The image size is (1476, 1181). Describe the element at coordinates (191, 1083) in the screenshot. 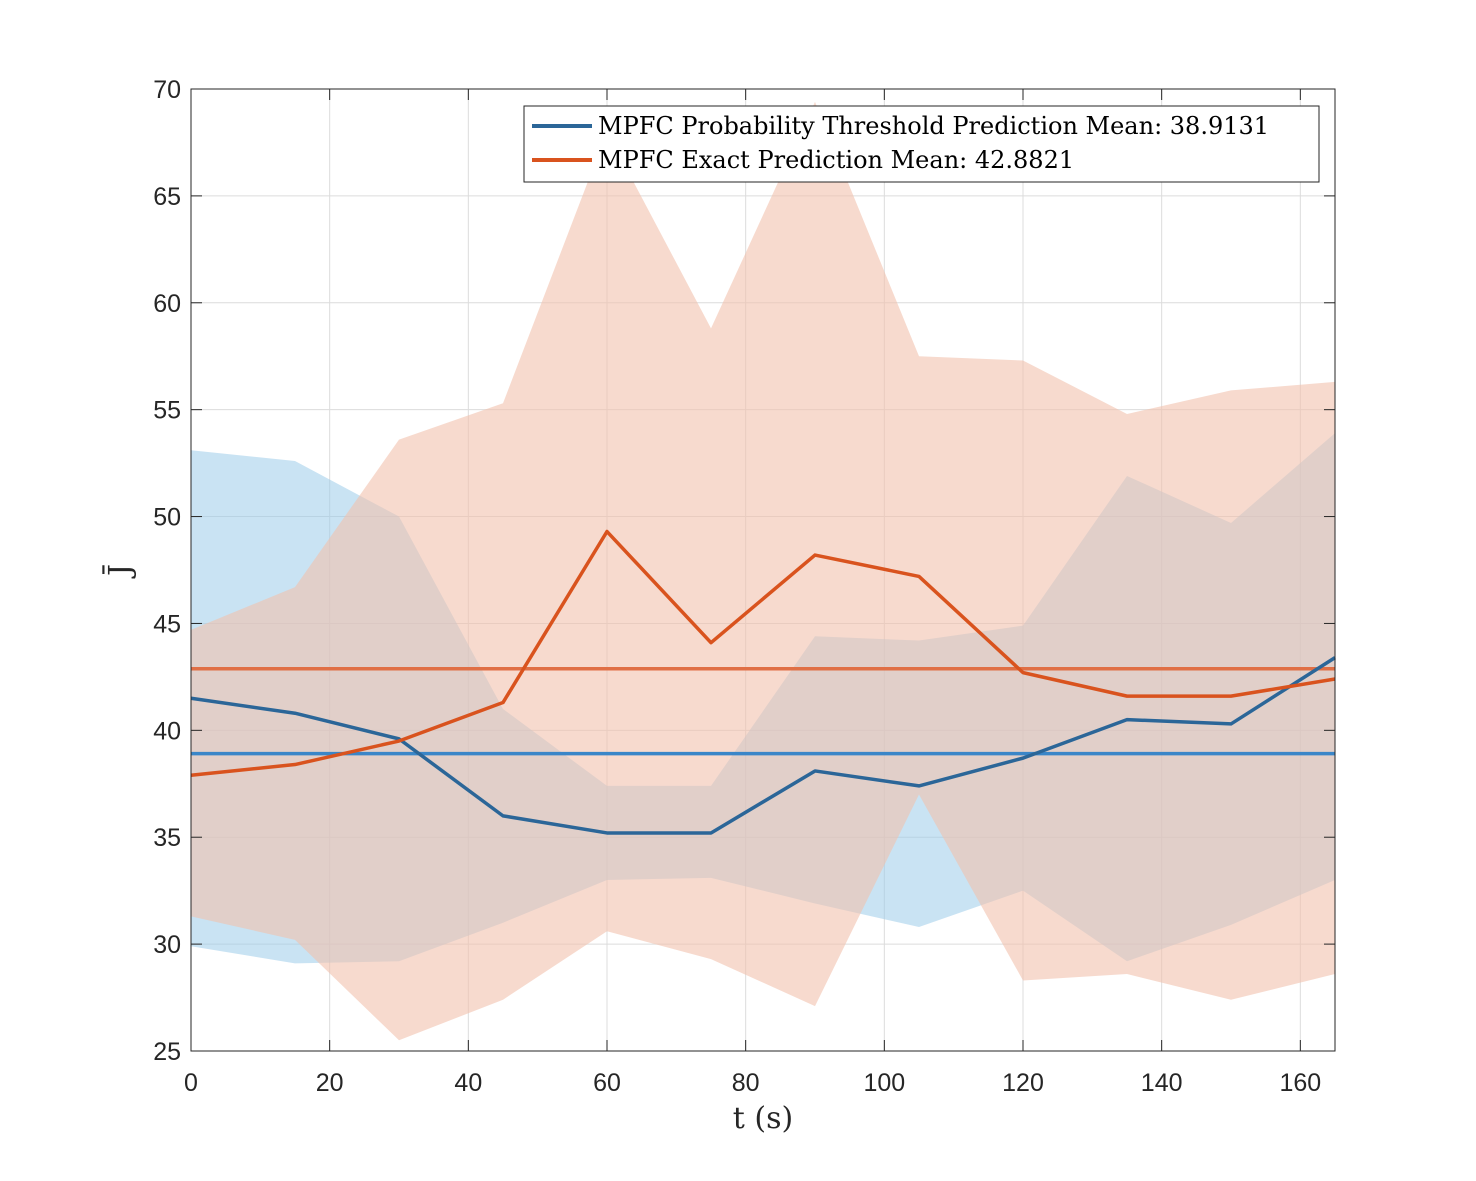

I see `x-tick-label: 0` at that location.